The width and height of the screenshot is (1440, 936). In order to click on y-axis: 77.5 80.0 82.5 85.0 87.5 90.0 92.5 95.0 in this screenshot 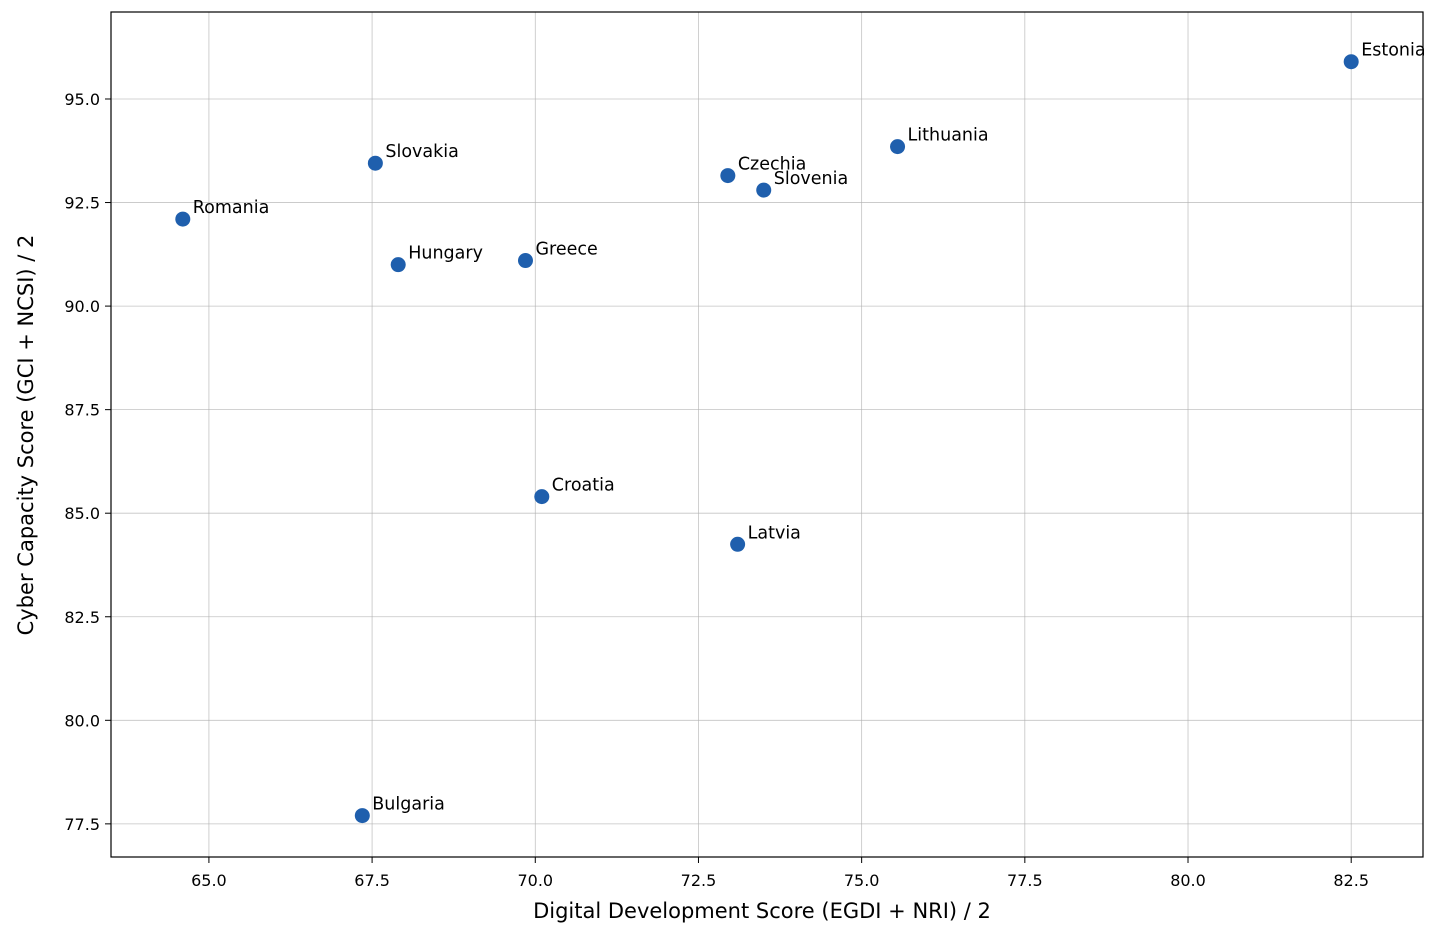, I will do `click(87, 462)`.